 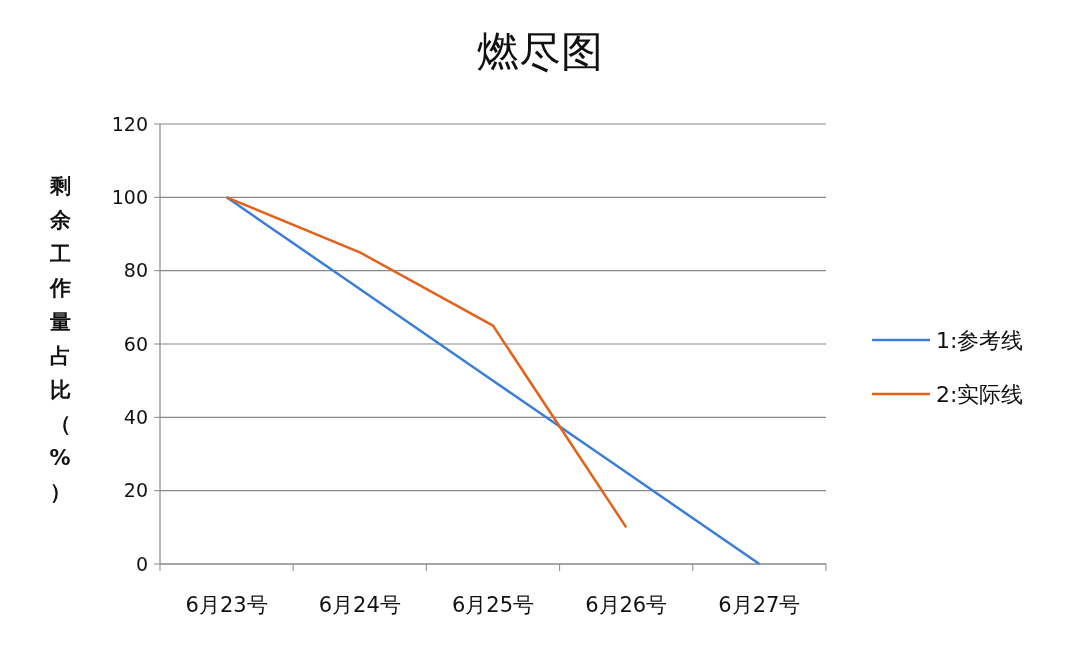 I want to click on y-tick-label: 60, so click(x=135, y=343).